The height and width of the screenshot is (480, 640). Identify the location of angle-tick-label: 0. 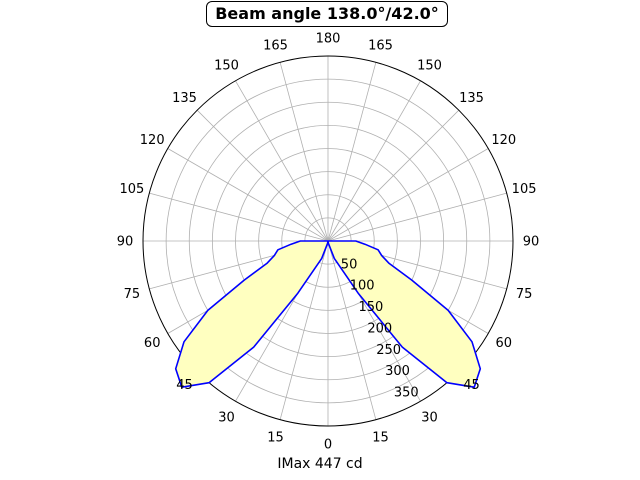
(328, 445).